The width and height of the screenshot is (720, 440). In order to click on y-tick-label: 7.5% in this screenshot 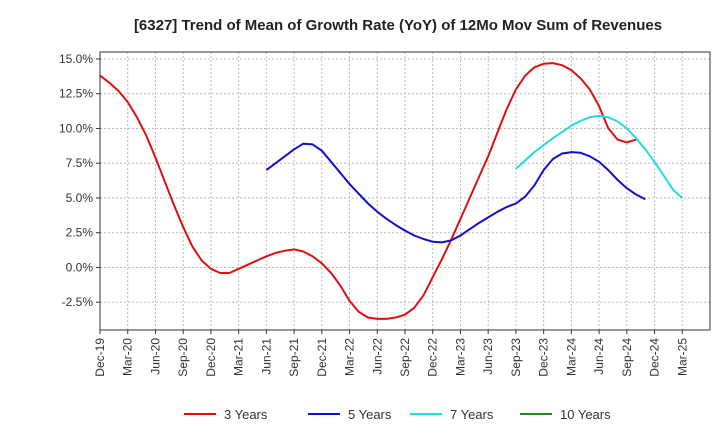, I will do `click(80, 163)`.